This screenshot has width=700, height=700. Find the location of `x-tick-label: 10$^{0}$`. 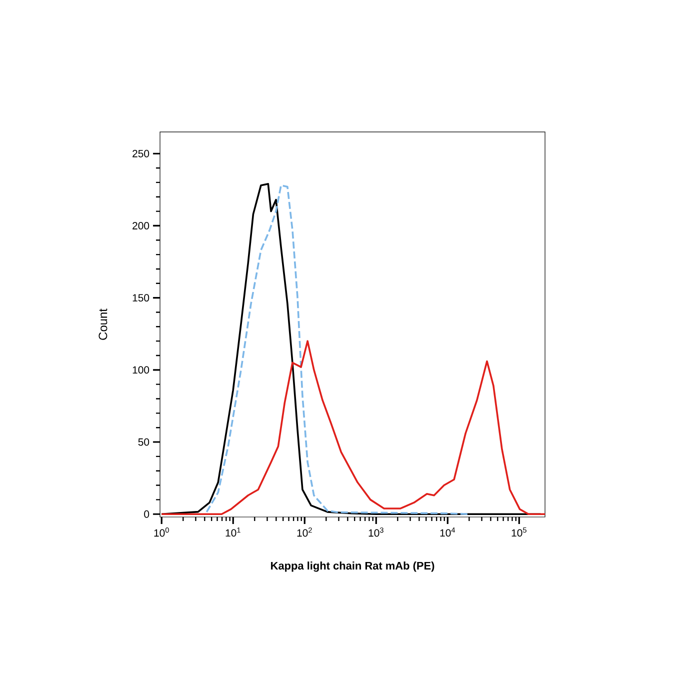

x-tick-label: 10$^{0}$ is located at coordinates (161, 532).